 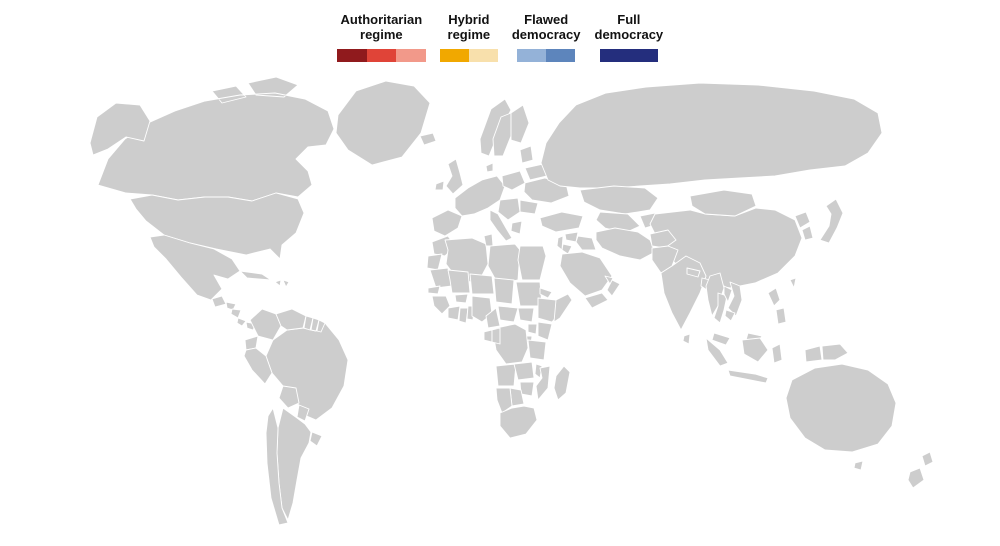 I want to click on region-peru, so click(x=258, y=366).